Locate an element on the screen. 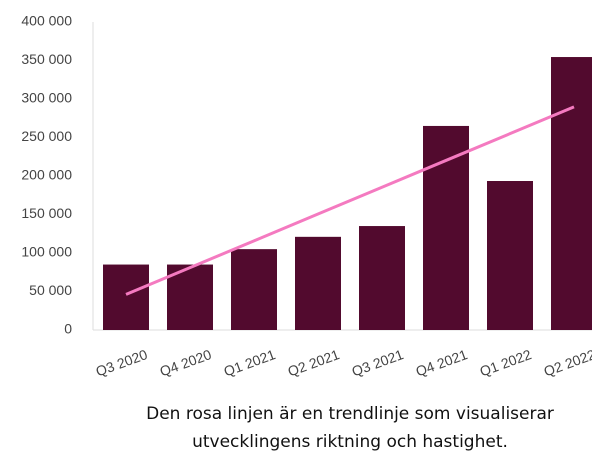 This screenshot has width=592, height=454. x-tick-label: Q2 2021 is located at coordinates (314, 362).